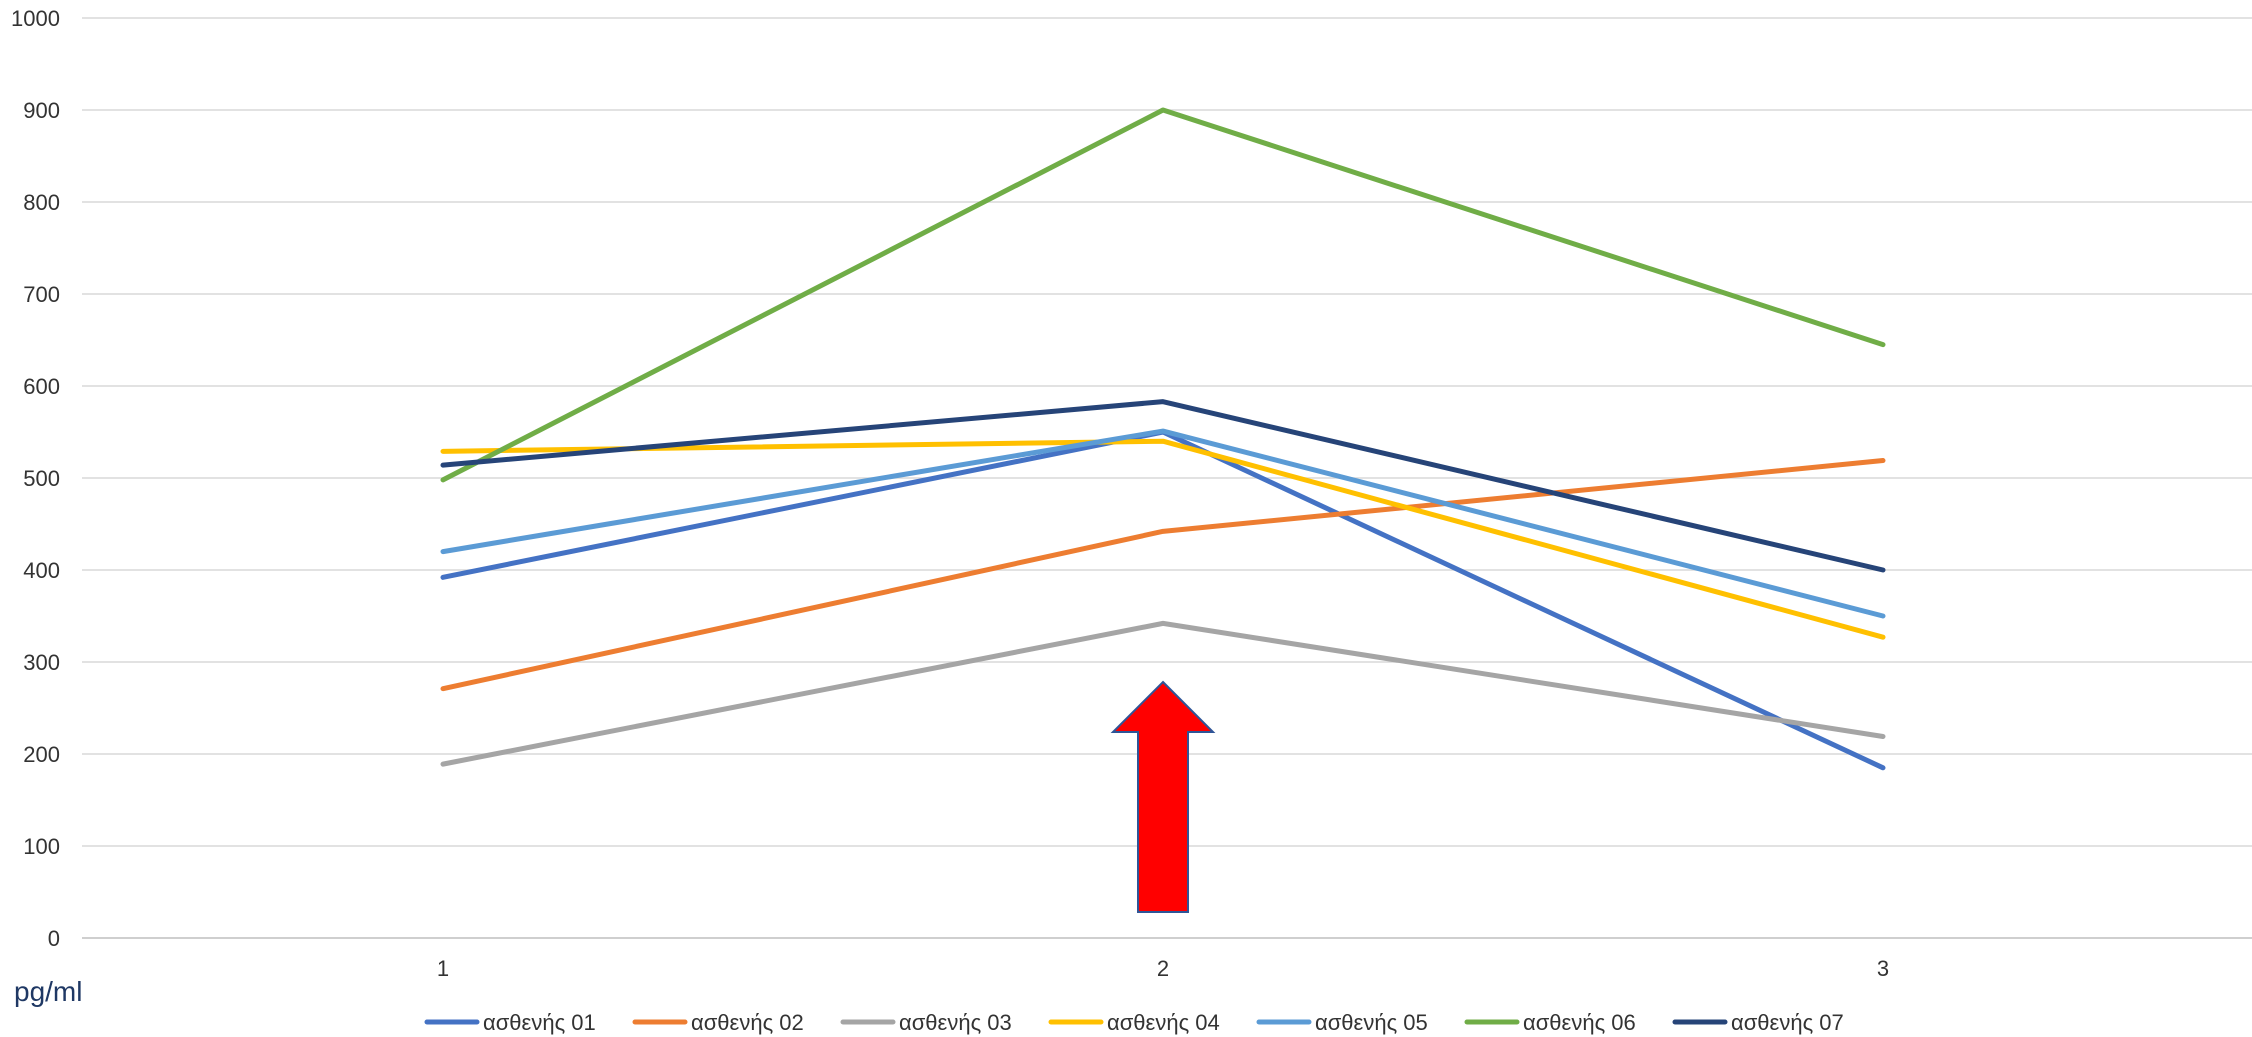 Image resolution: width=2252 pixels, height=1037 pixels. I want to click on legend-label: ασθενής 04, so click(1163, 1022).